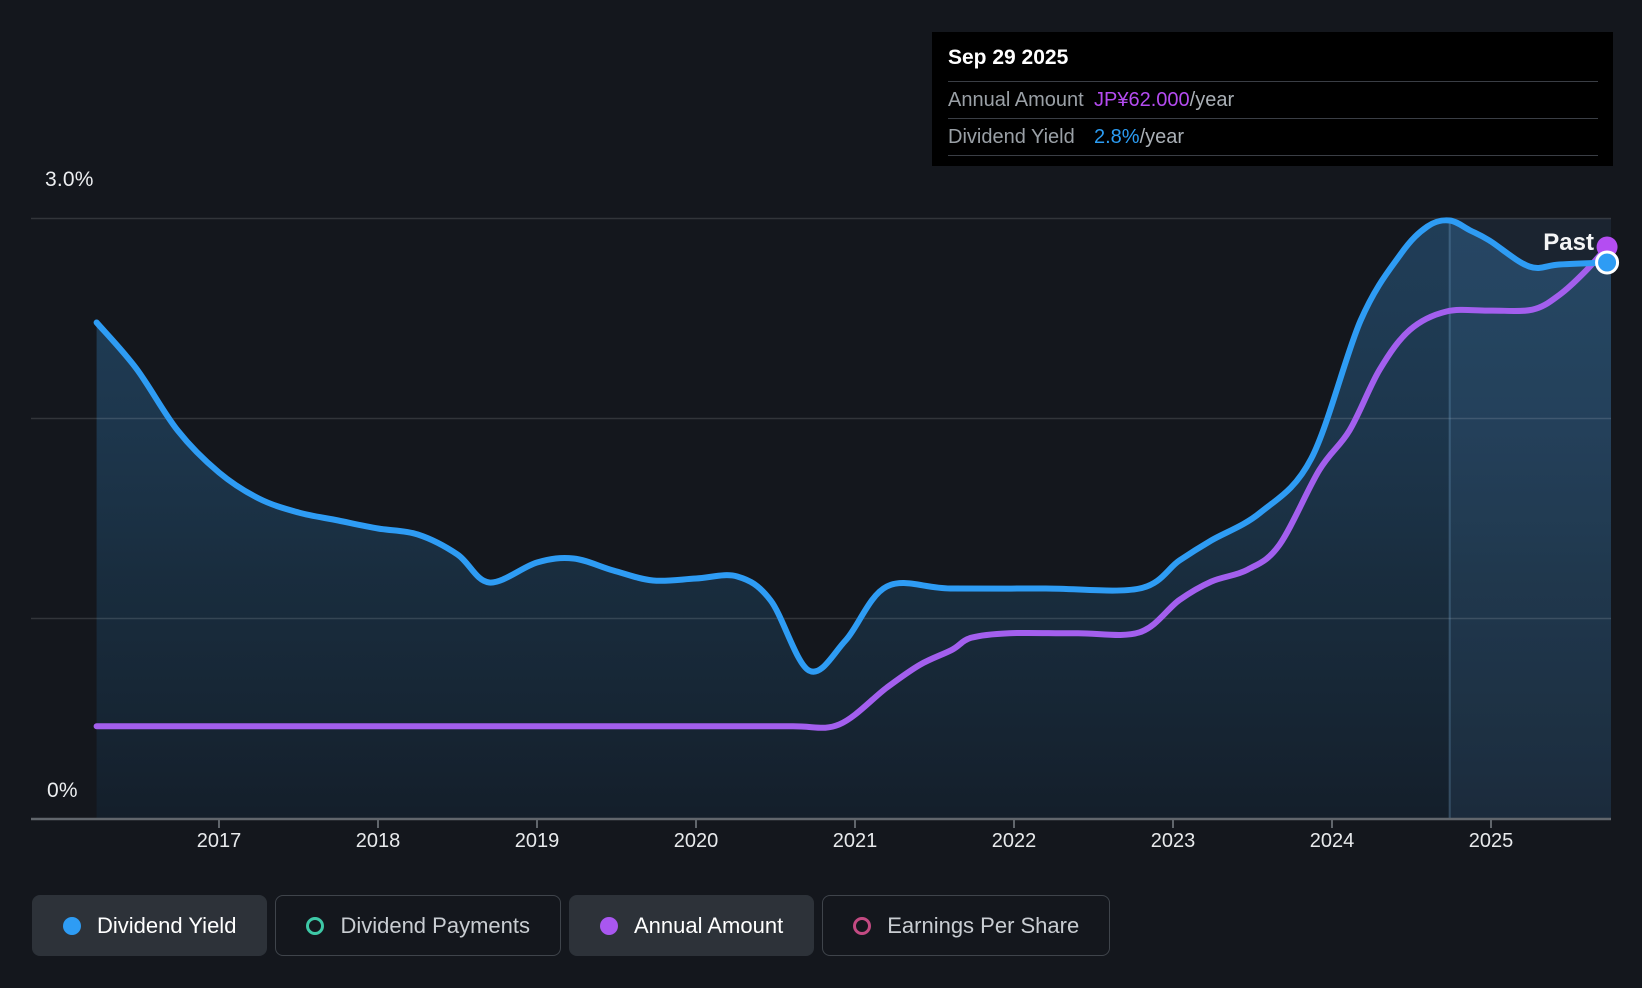 The image size is (1642, 988). I want to click on x-axis, so click(821, 822).